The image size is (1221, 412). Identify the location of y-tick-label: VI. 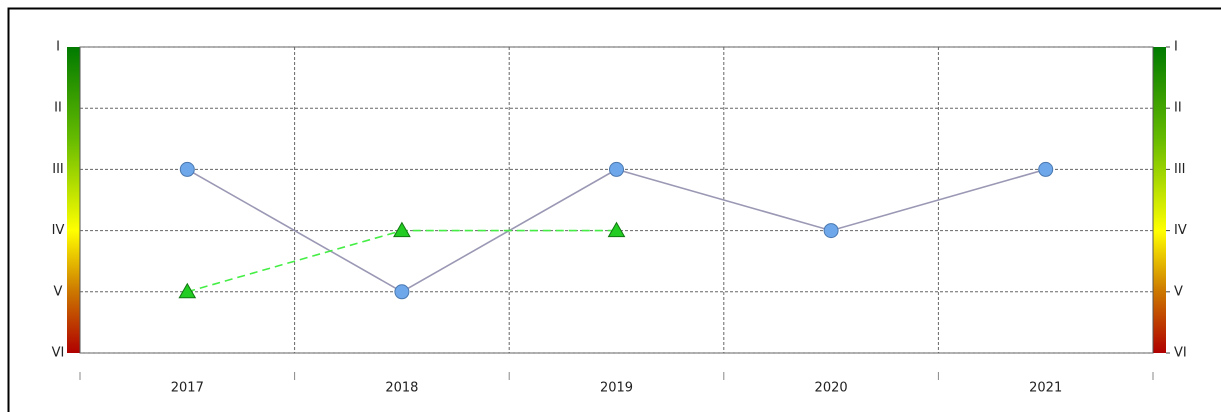
(58, 353).